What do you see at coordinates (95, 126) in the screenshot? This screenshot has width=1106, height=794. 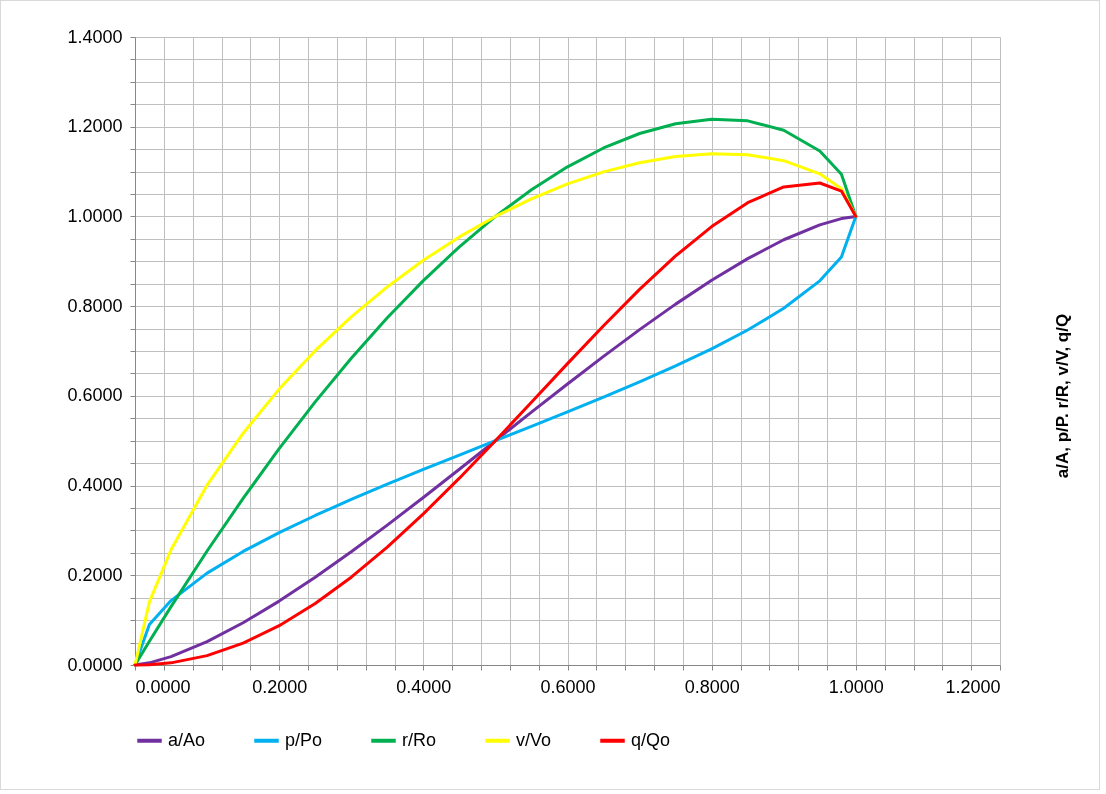 I see `y-tick-label: 1.2000` at bounding box center [95, 126].